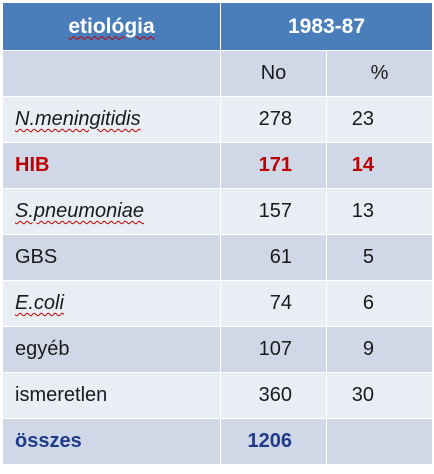  I want to click on subheader-no: No, so click(273, 73).